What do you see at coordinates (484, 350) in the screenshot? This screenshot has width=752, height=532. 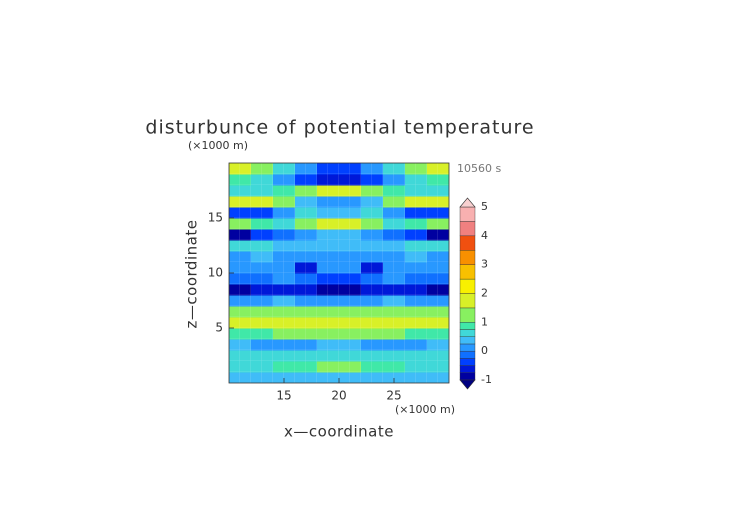 I see `colorbar-tick-label: 0` at bounding box center [484, 350].